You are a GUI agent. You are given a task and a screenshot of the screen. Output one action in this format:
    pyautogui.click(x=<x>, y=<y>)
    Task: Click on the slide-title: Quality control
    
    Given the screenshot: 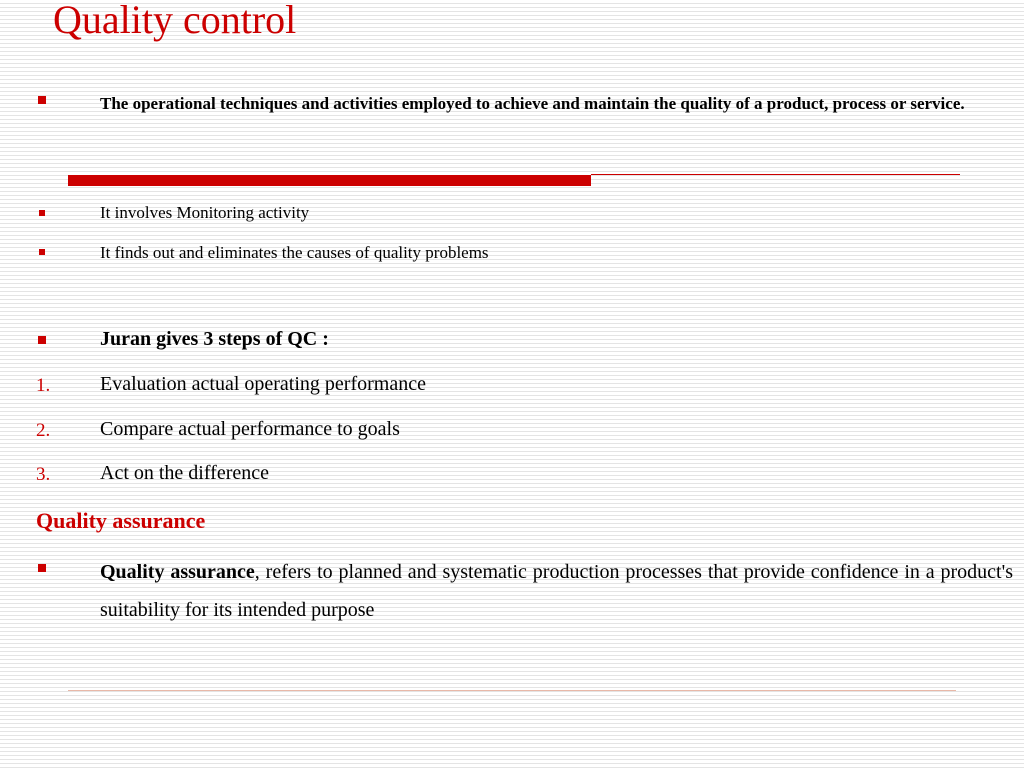 What is the action you would take?
    pyautogui.click(x=175, y=21)
    